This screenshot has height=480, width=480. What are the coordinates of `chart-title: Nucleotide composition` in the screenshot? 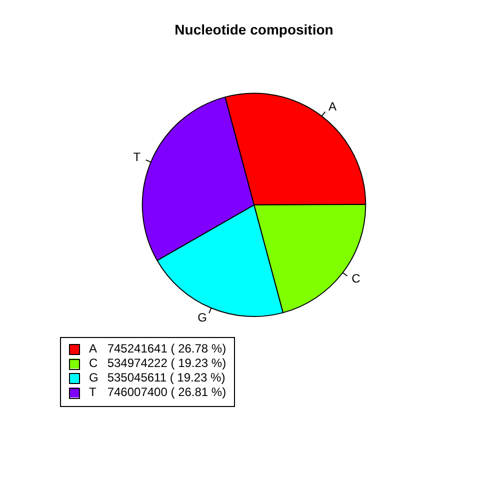 It's located at (254, 29).